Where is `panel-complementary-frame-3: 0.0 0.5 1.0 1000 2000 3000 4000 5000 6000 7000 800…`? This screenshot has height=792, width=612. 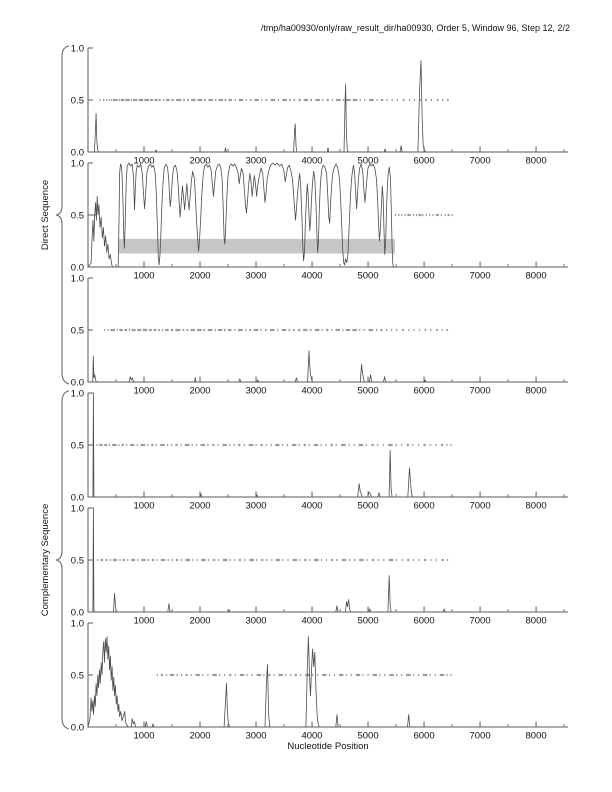
panel-complementary-frame-3: 0.0 0.5 1.0 1000 2000 3000 4000 5000 6000 7000 800… is located at coordinates (319, 680).